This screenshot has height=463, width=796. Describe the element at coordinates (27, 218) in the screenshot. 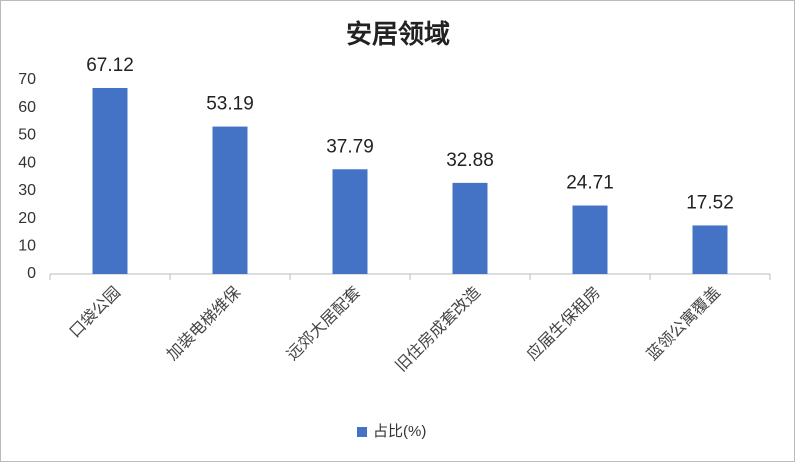

I see `y-tick-label: 20` at that location.